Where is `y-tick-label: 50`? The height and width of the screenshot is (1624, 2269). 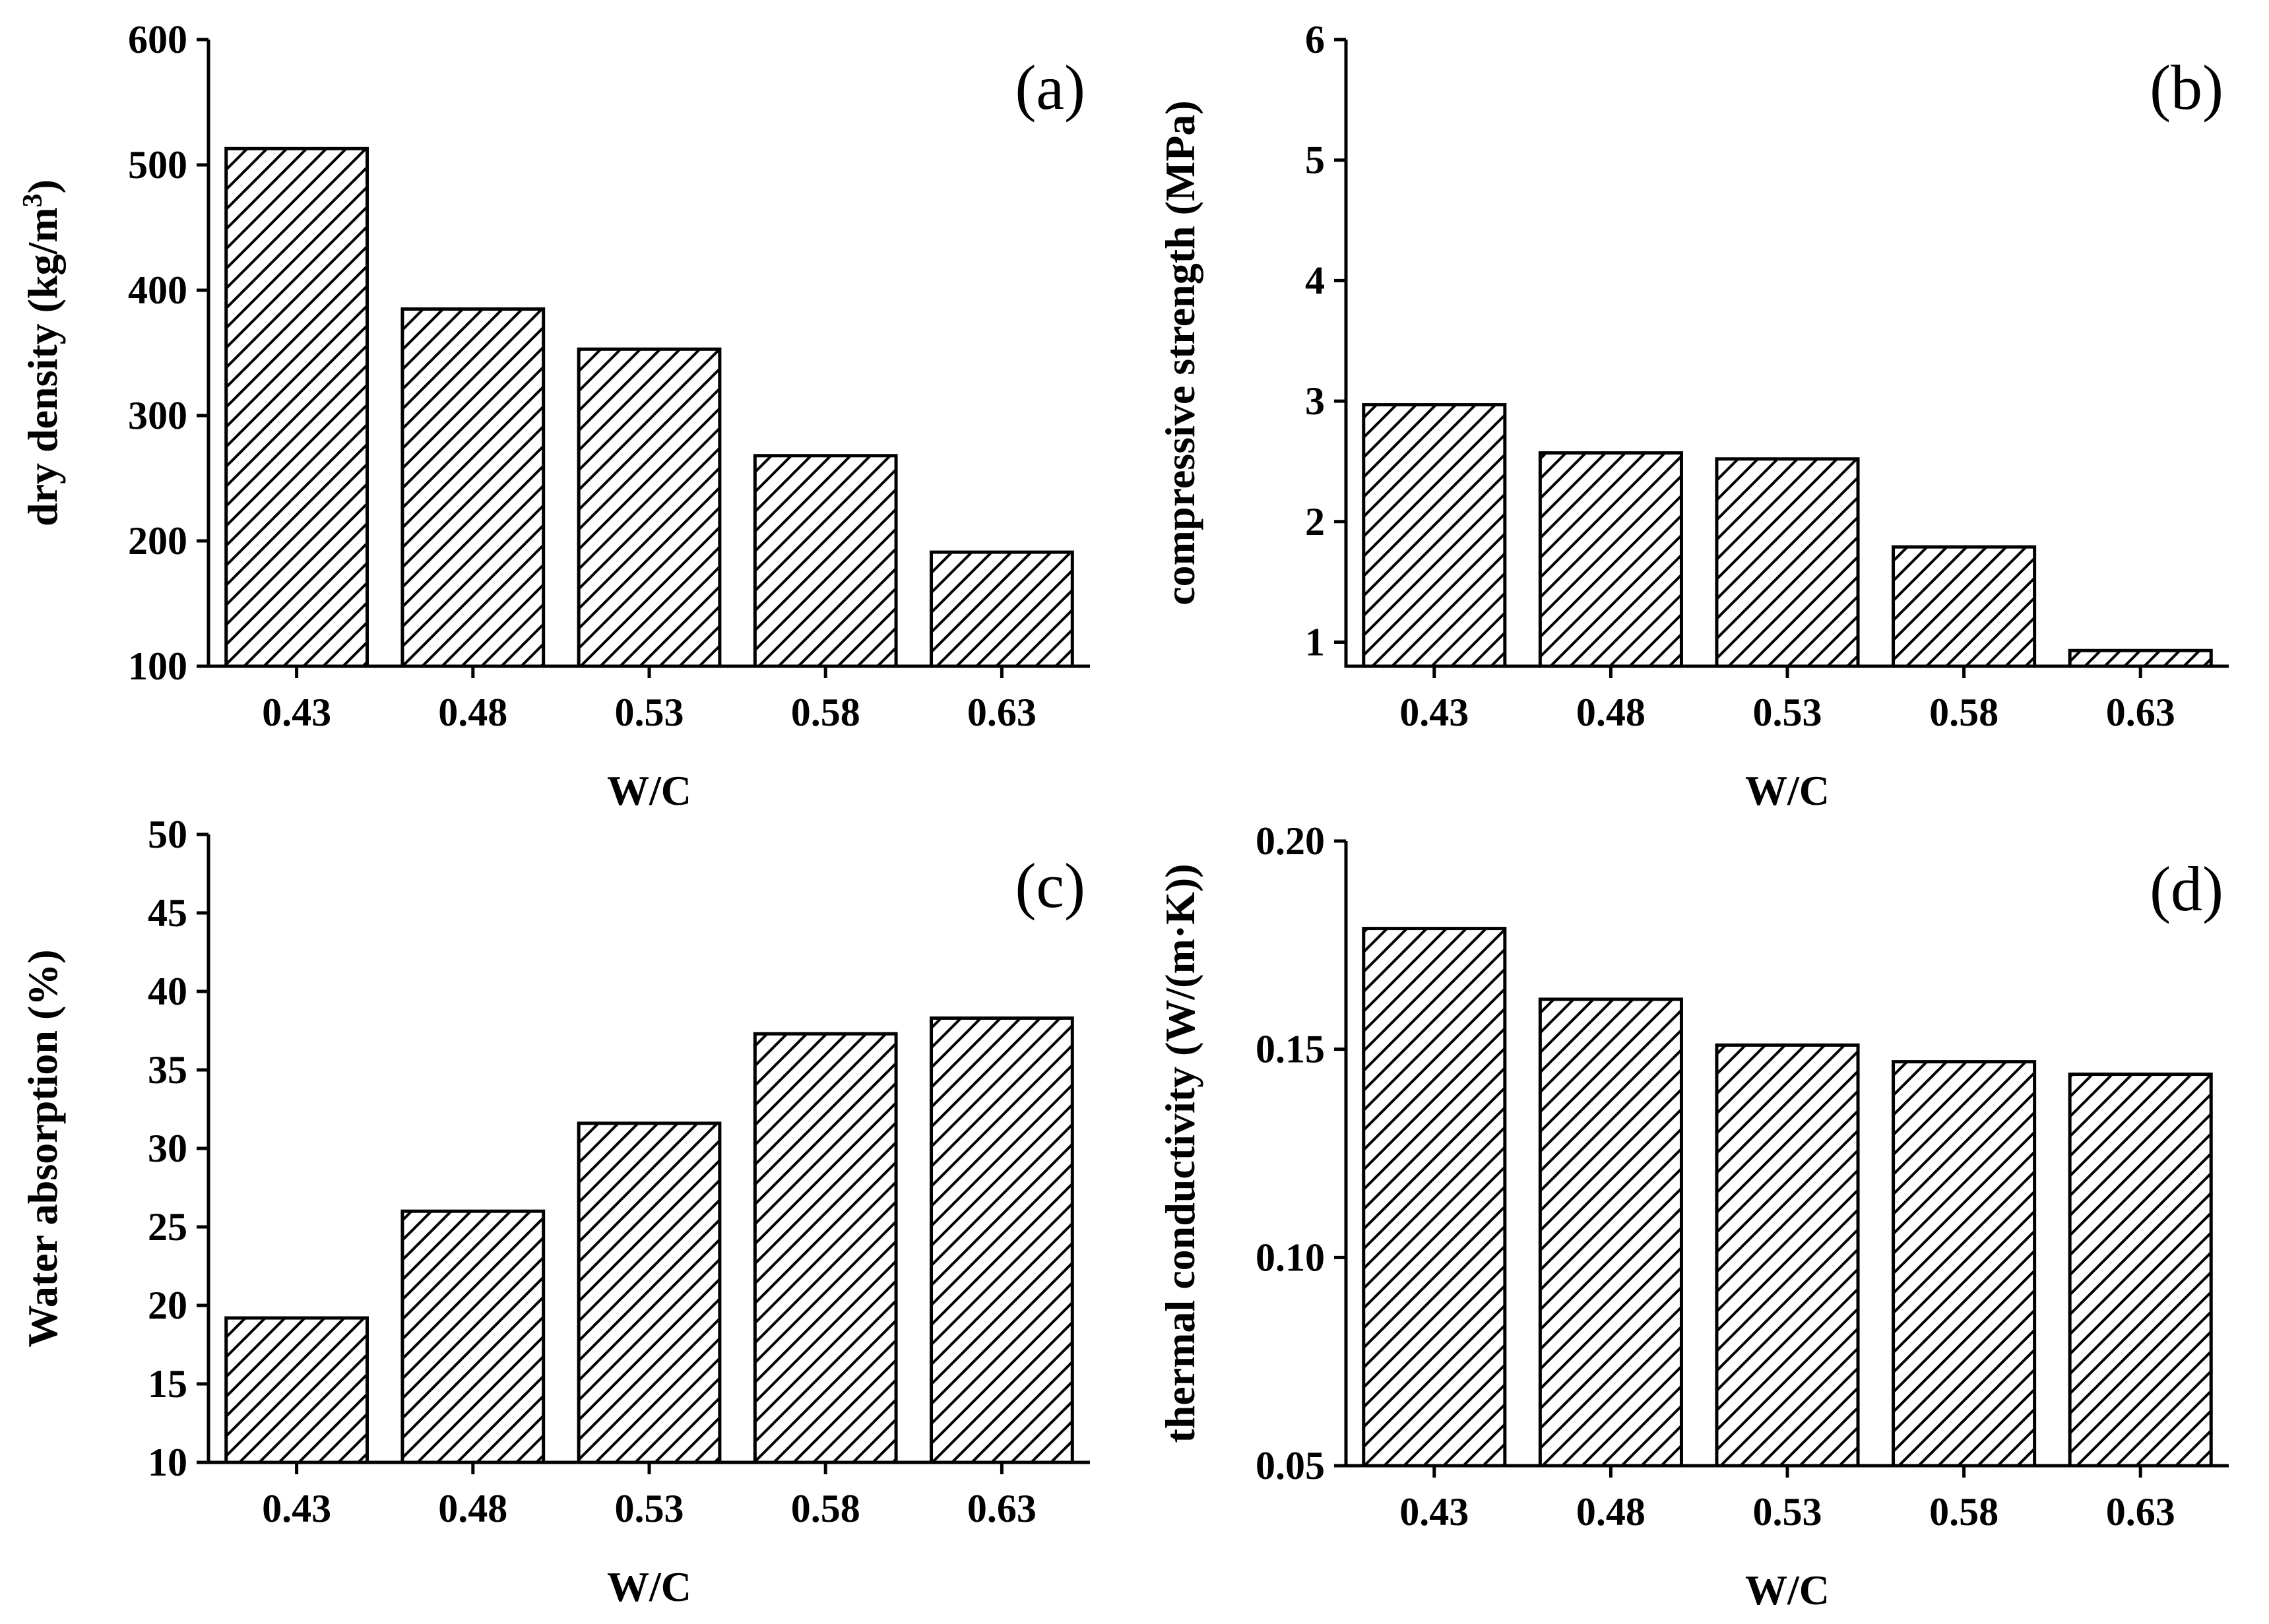
y-tick-label: 50 is located at coordinates (167, 834).